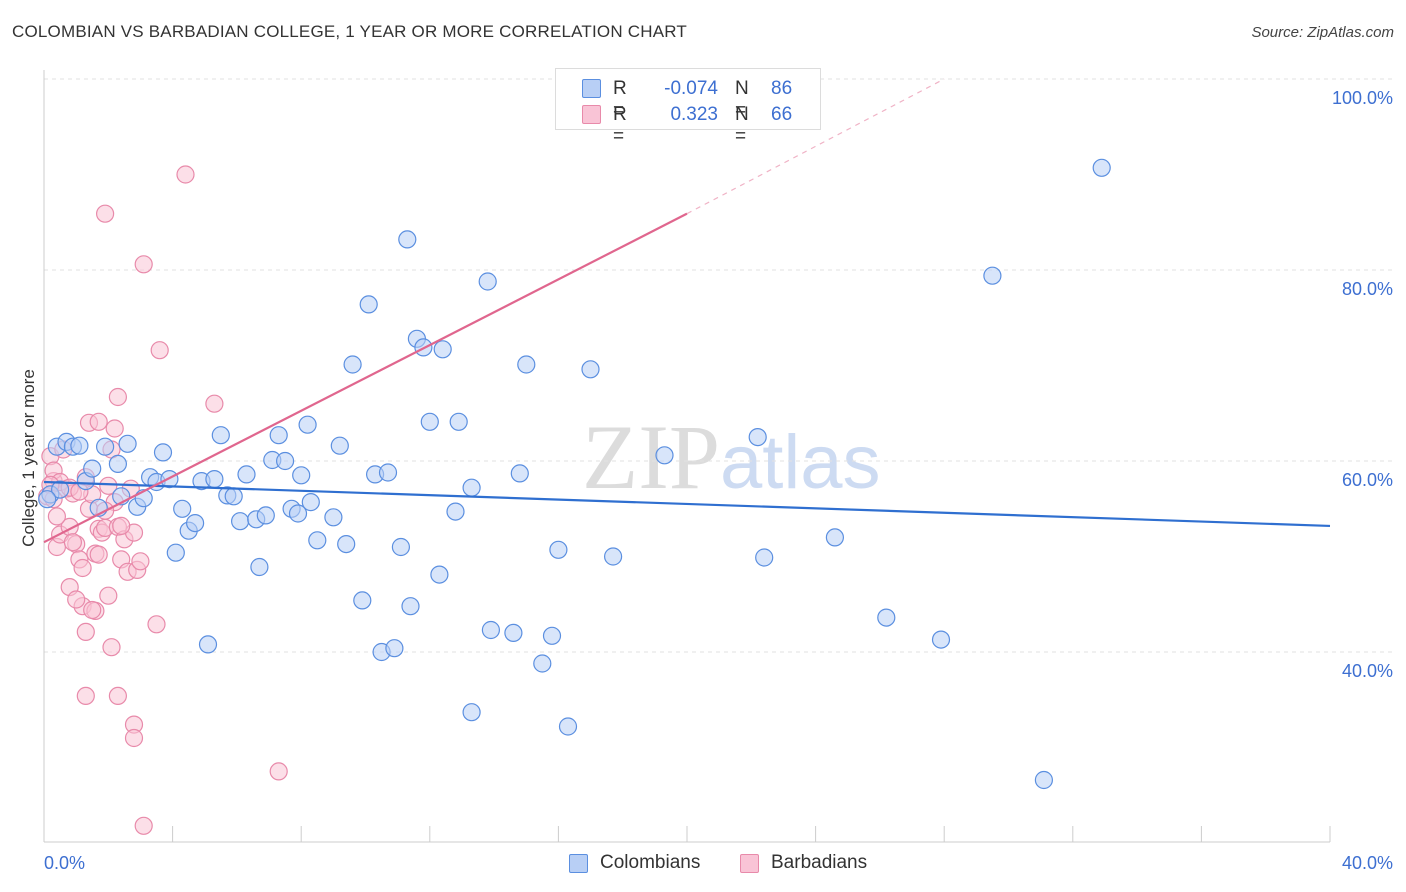 This screenshot has width=1406, height=892. I want to click on x-tick-label: 0.0%, so click(64, 863).